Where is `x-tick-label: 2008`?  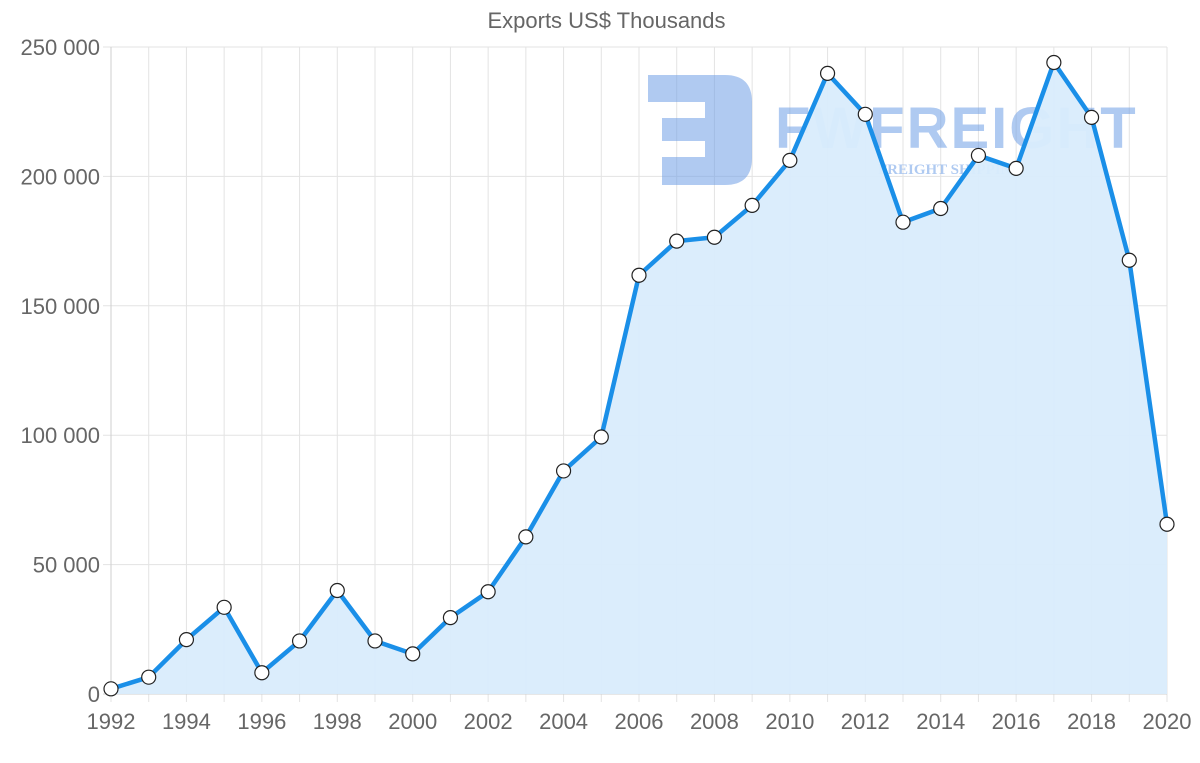
x-tick-label: 2008 is located at coordinates (714, 721).